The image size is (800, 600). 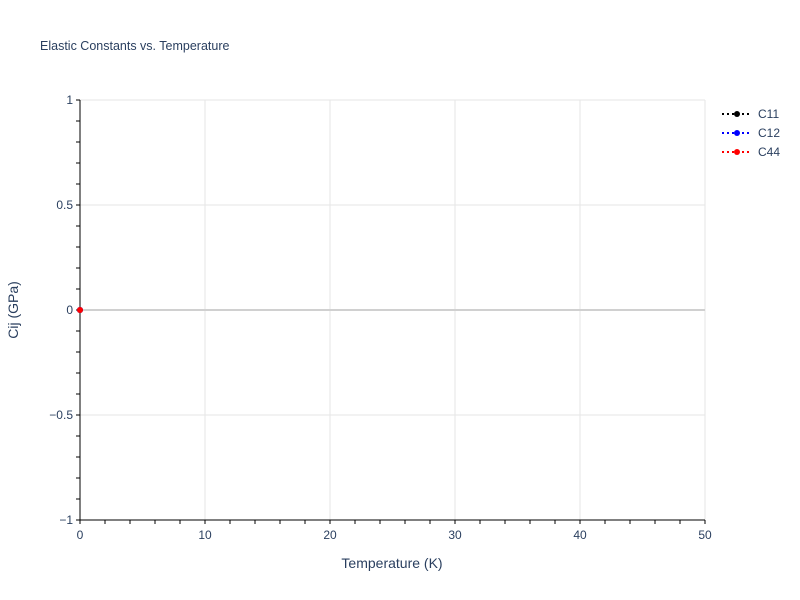 What do you see at coordinates (705, 535) in the screenshot?
I see `x-tick-label: 50` at bounding box center [705, 535].